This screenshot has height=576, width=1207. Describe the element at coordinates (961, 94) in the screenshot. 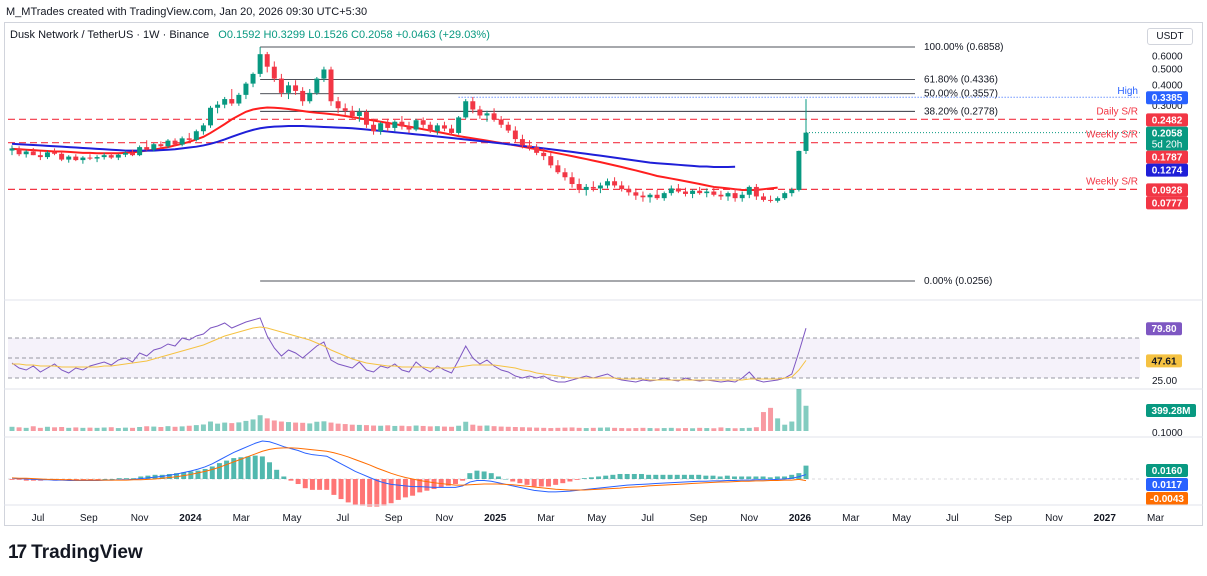

I see `fib-level-label: 50.00% (0.3557)` at that location.